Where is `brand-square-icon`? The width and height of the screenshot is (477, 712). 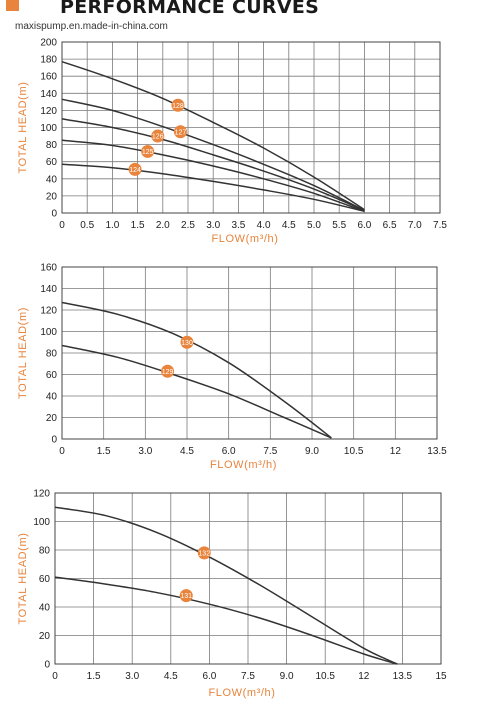 brand-square-icon is located at coordinates (12, 5).